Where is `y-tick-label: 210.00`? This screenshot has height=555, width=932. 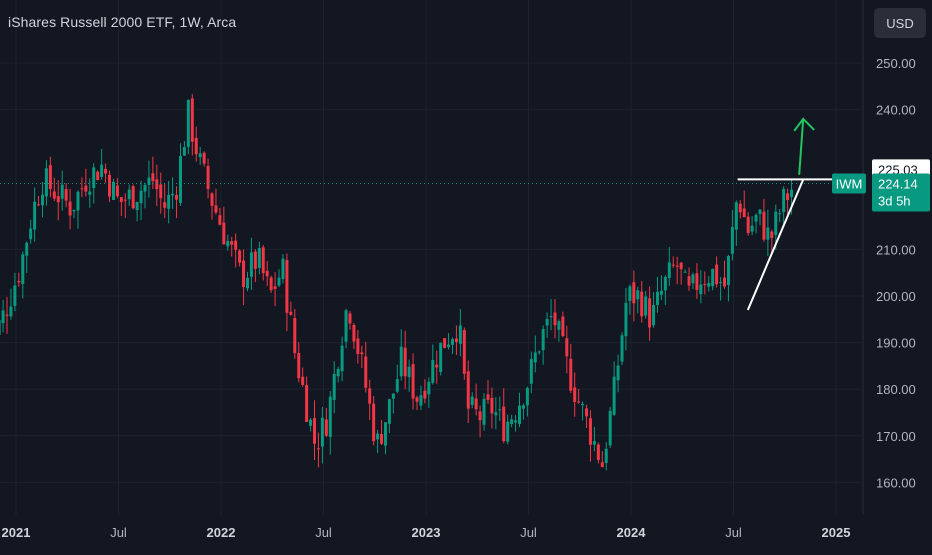 y-tick-label: 210.00 is located at coordinates (896, 249).